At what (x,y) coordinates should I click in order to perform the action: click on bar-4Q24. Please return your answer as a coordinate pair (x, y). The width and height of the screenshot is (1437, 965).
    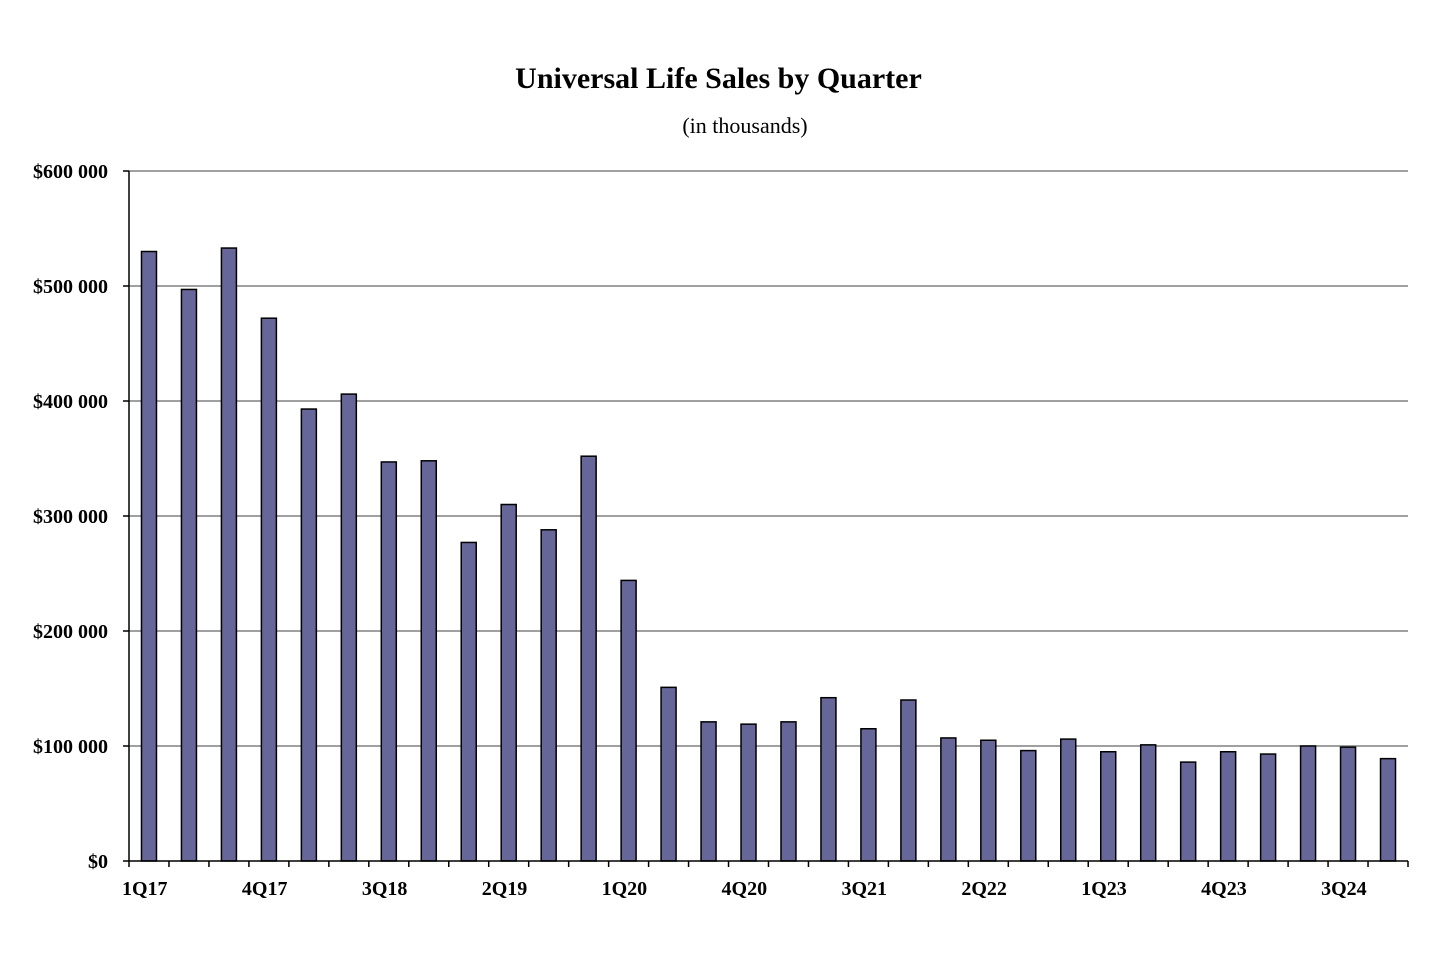
    Looking at the image, I should click on (1388, 809).